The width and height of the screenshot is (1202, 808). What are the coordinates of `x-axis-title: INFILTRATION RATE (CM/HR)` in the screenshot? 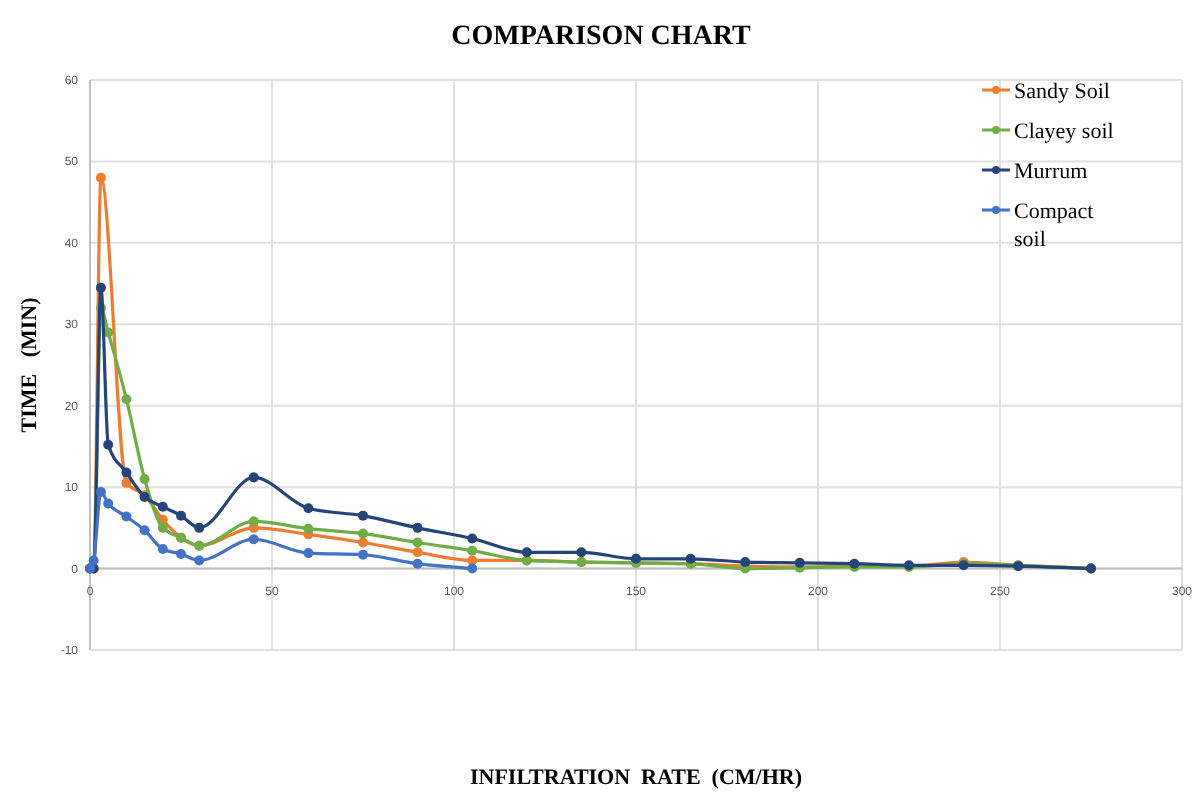 It's located at (636, 778).